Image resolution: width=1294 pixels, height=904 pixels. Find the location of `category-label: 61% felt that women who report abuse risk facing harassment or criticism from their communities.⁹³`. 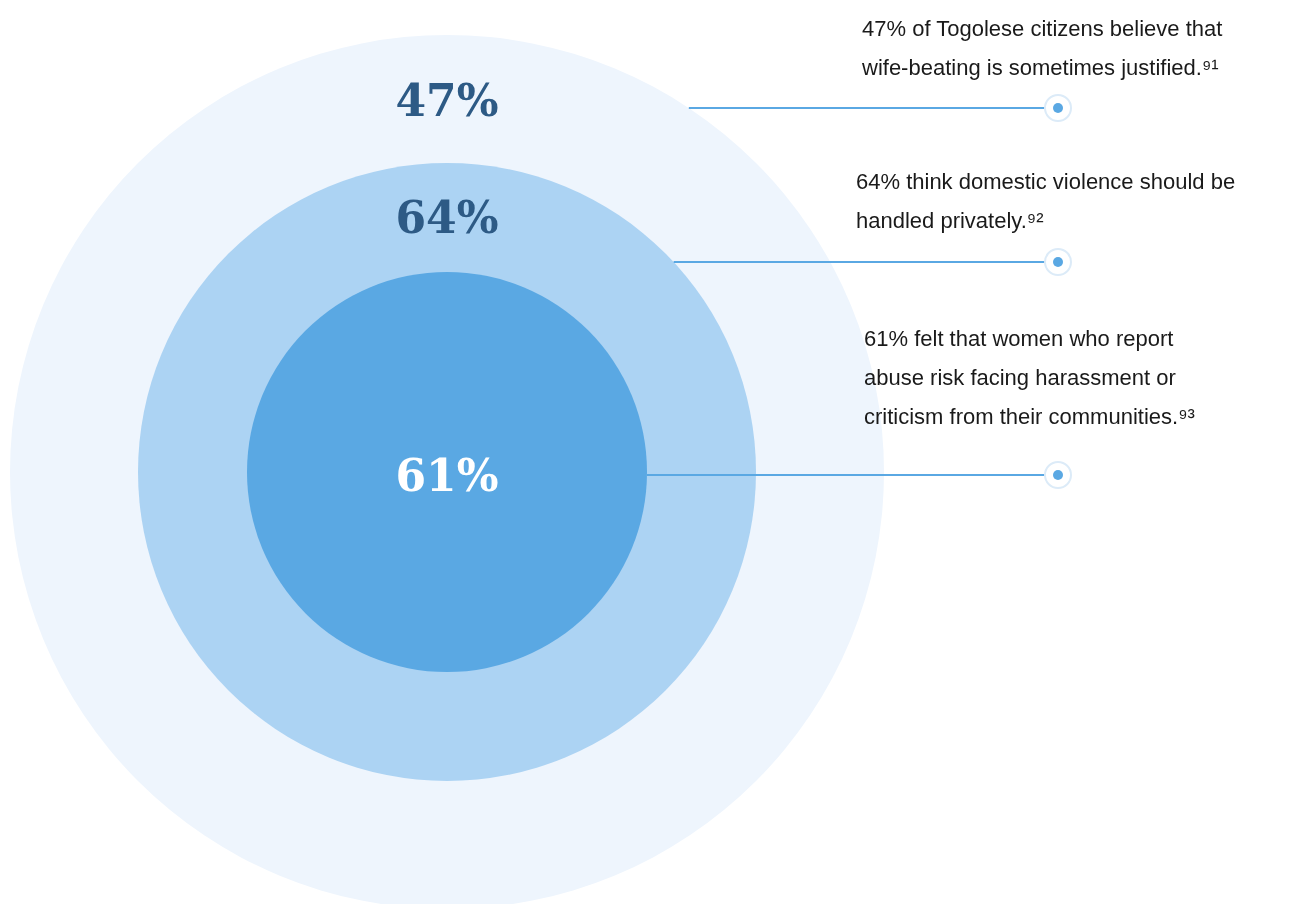

category-label: 61% felt that women who report abuse risk facing harassment or criticism from their communities.⁹³ is located at coordinates (1029, 378).